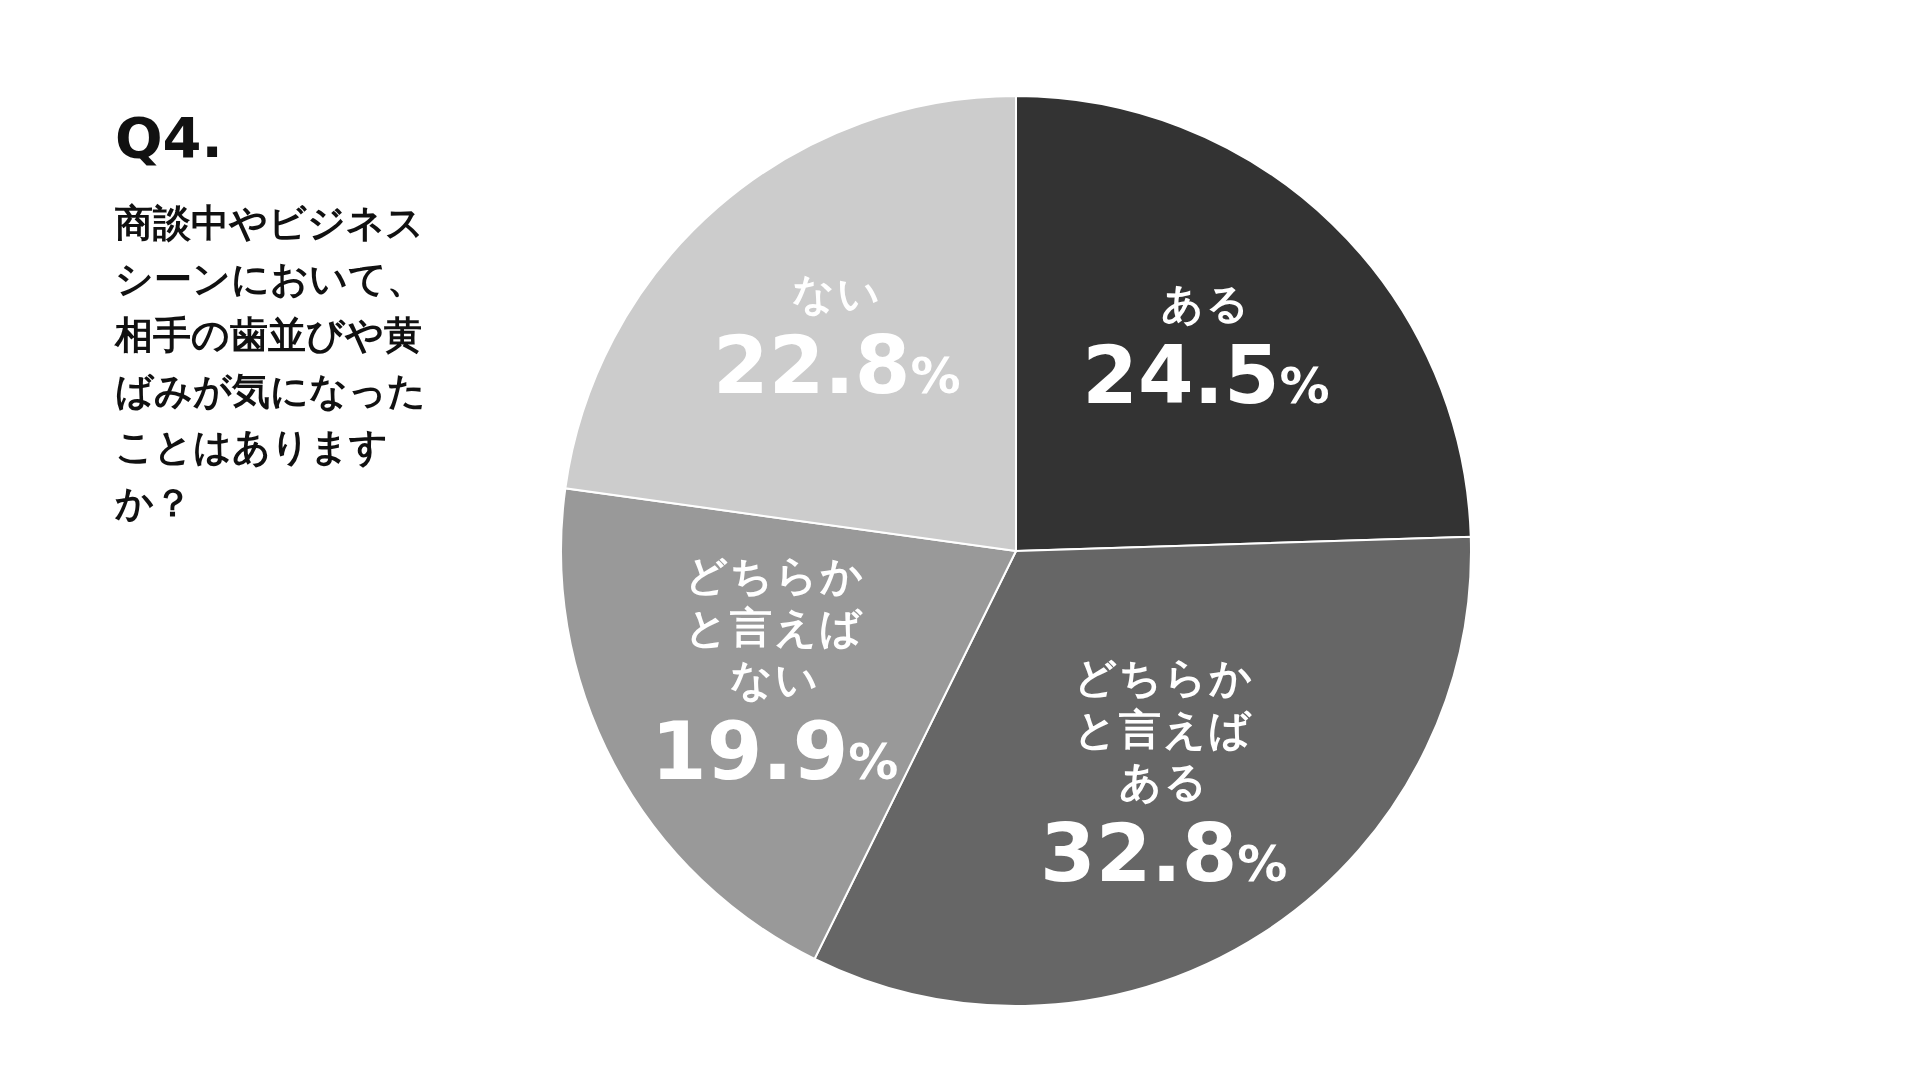 The image size is (1920, 1080). I want to click on slice-label: ある, so click(1205, 303).